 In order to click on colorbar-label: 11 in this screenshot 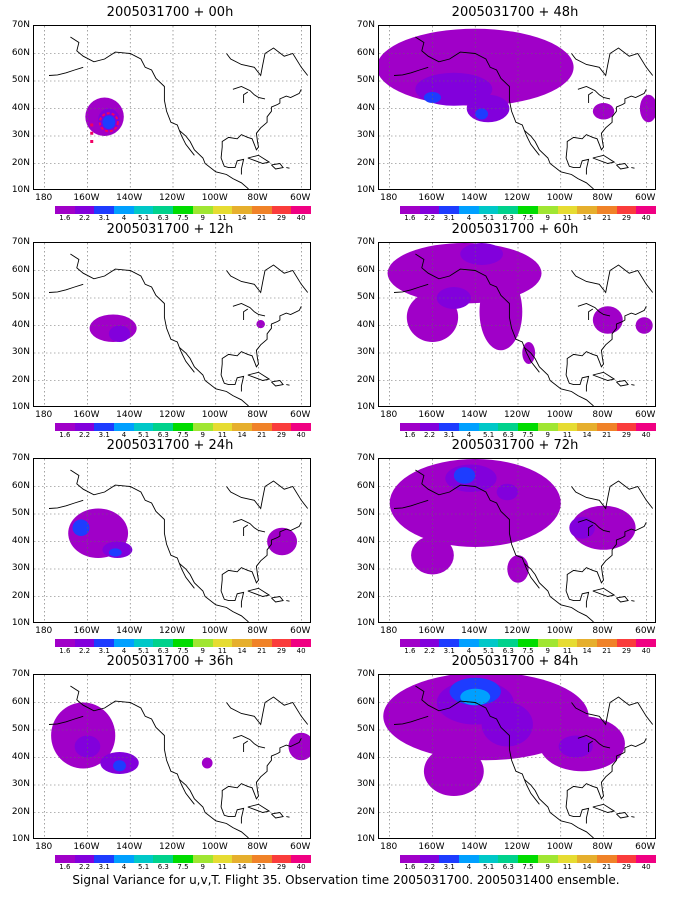, I will do `click(222, 435)`.